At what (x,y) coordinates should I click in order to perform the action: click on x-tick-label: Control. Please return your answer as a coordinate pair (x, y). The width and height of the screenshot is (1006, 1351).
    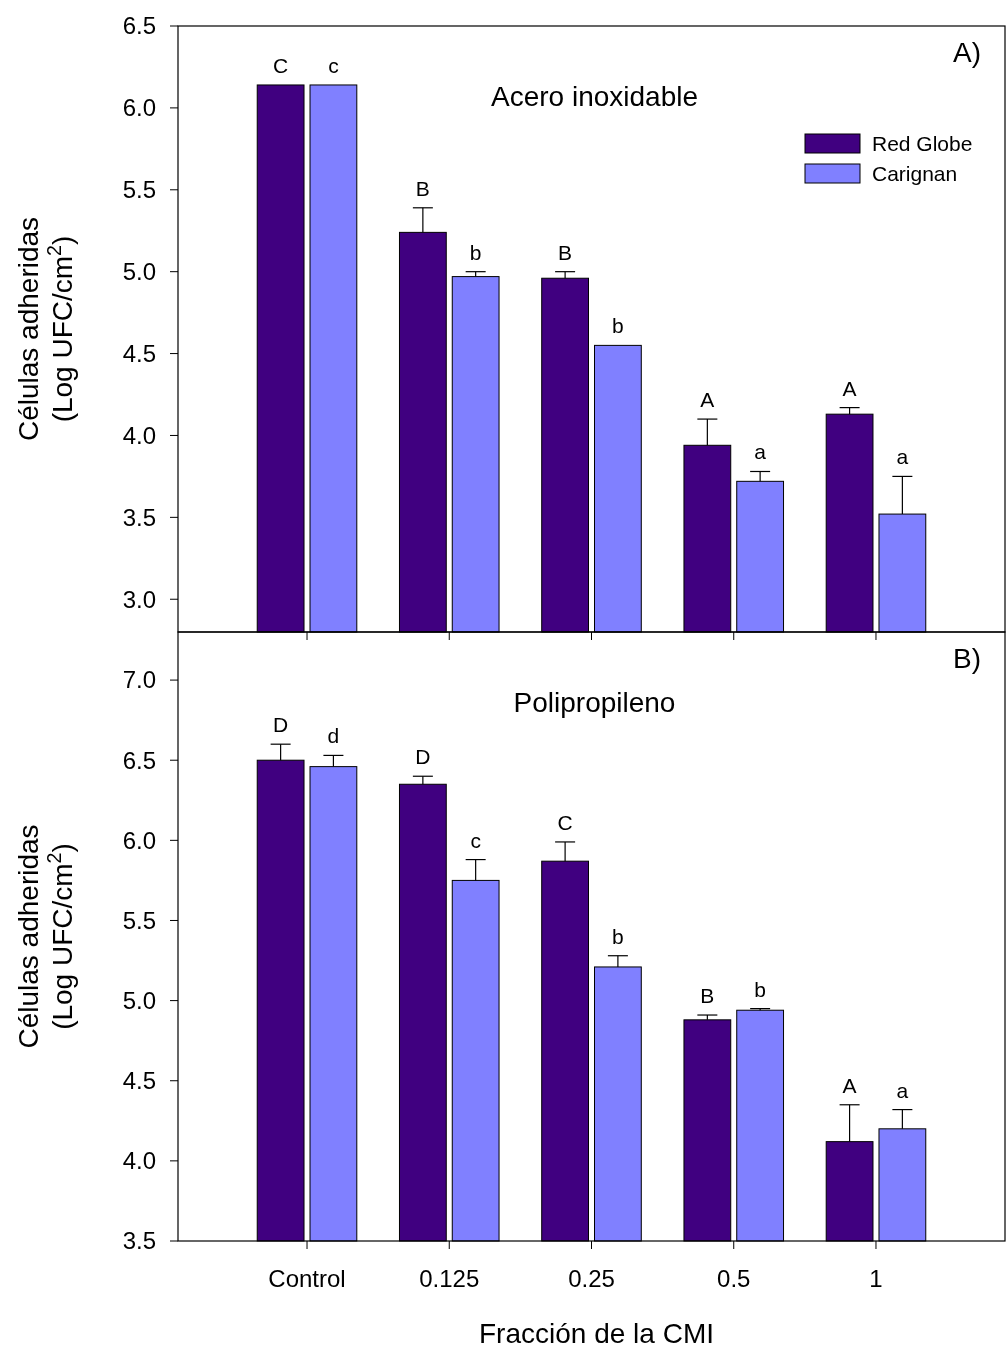
    Looking at the image, I should click on (307, 1278).